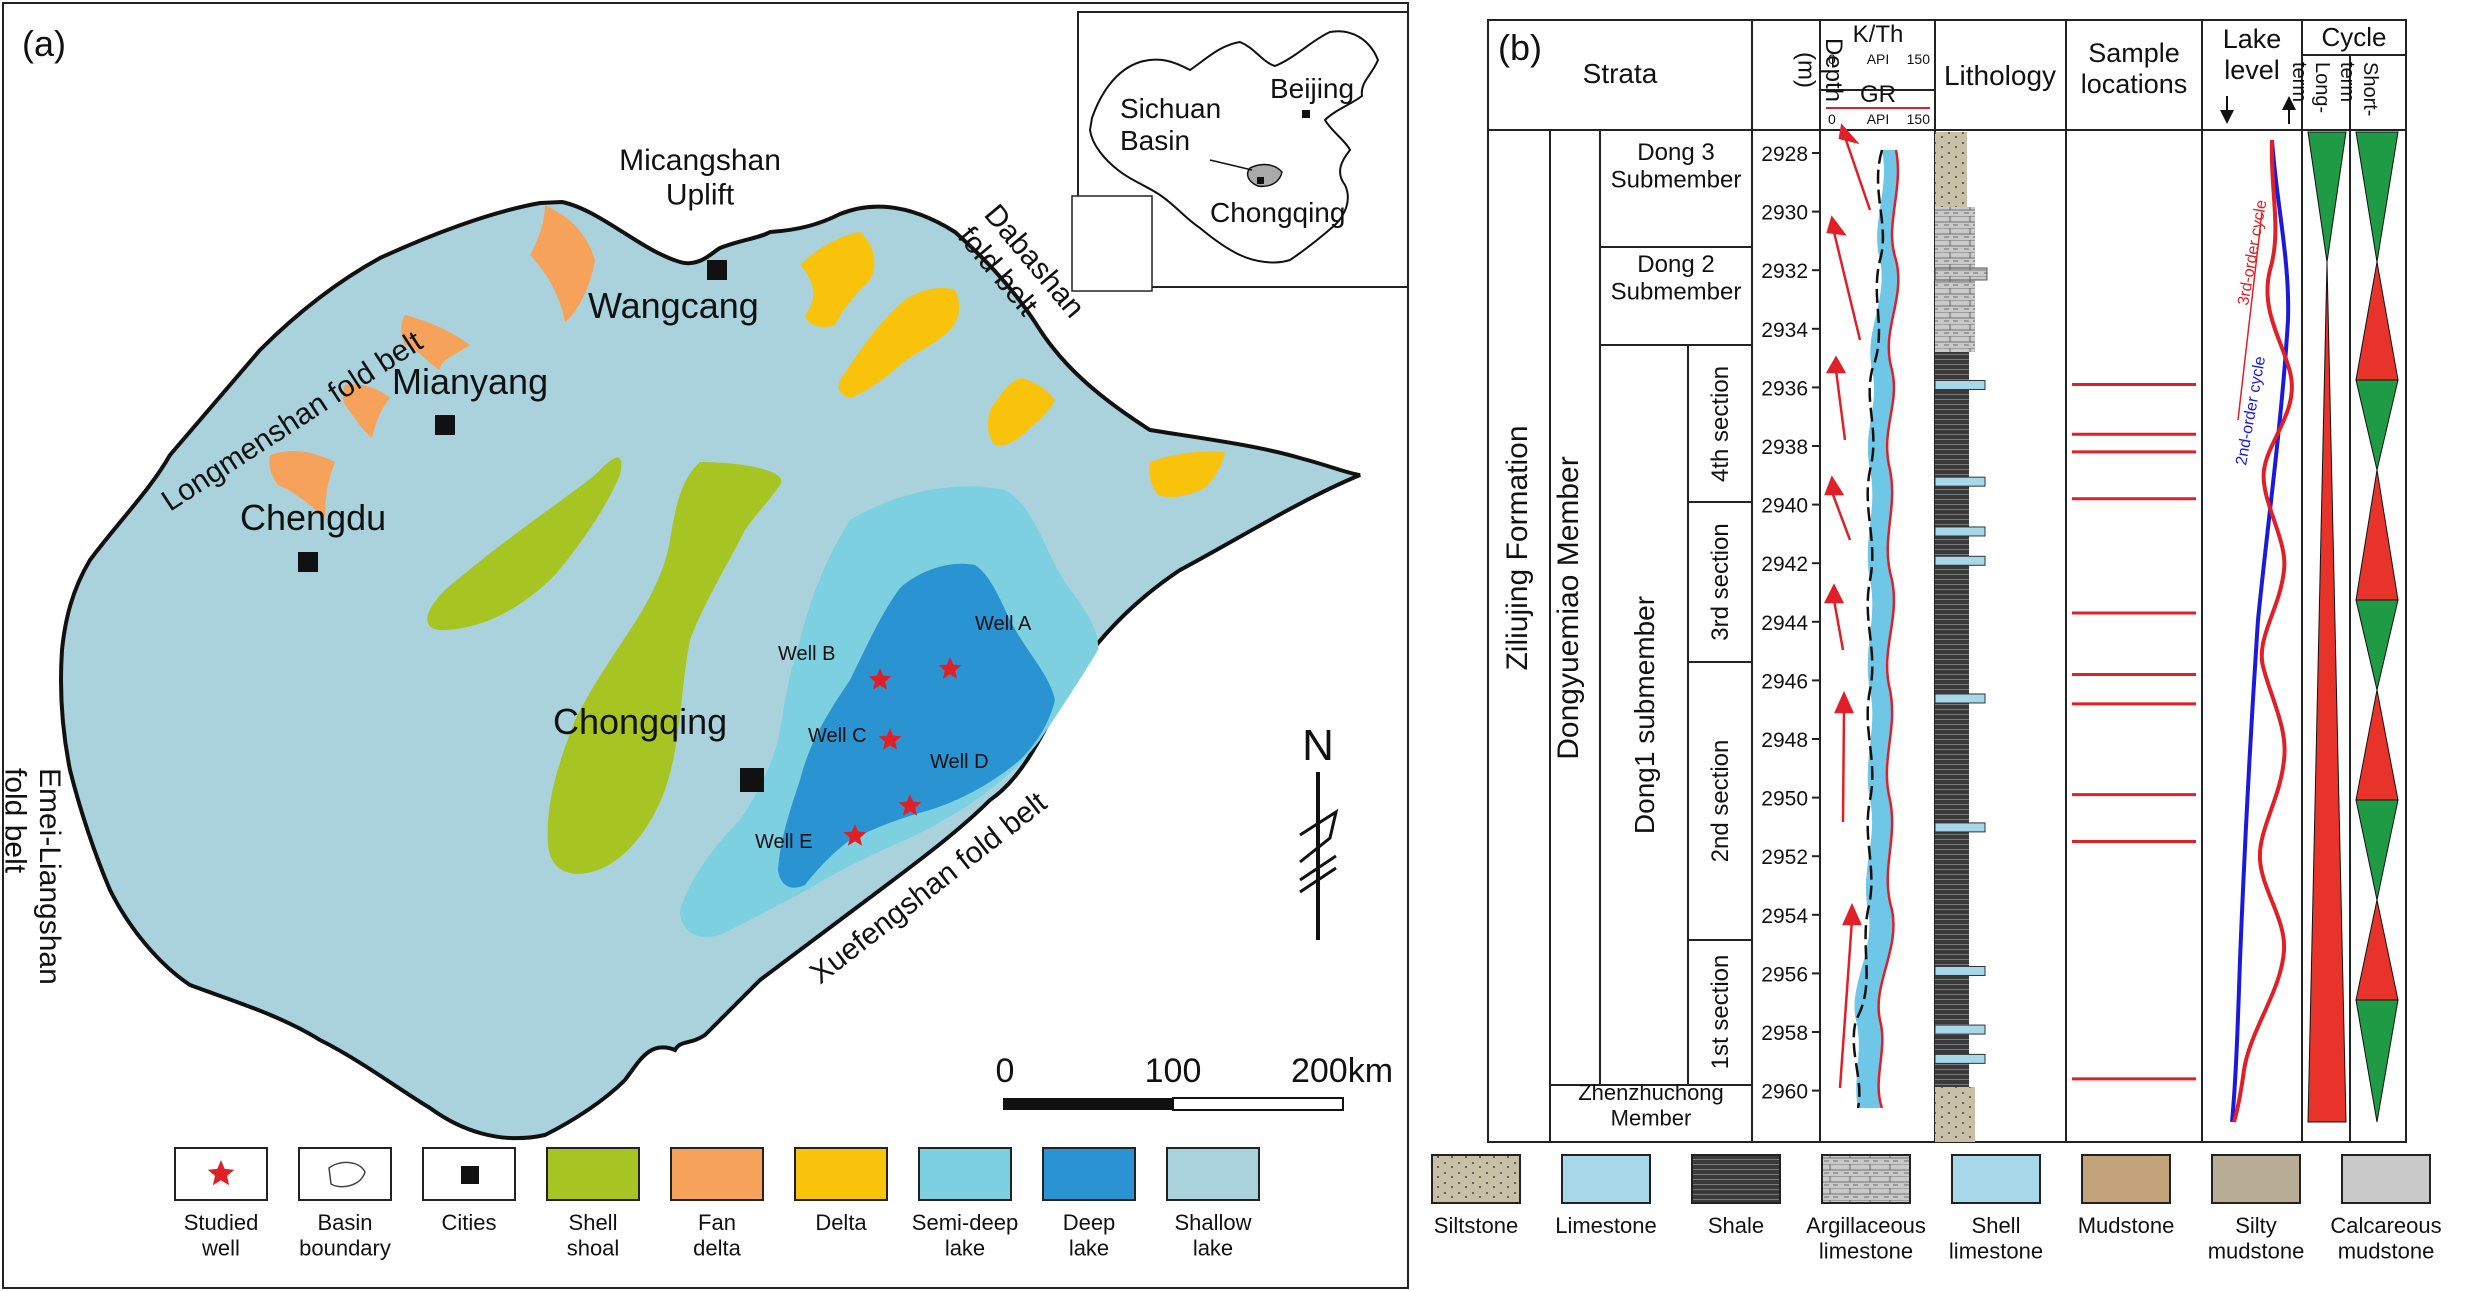 The image size is (2487, 1291). What do you see at coordinates (1676, 166) in the screenshot?
I see `strata-dong3: Dong 3 Submember` at bounding box center [1676, 166].